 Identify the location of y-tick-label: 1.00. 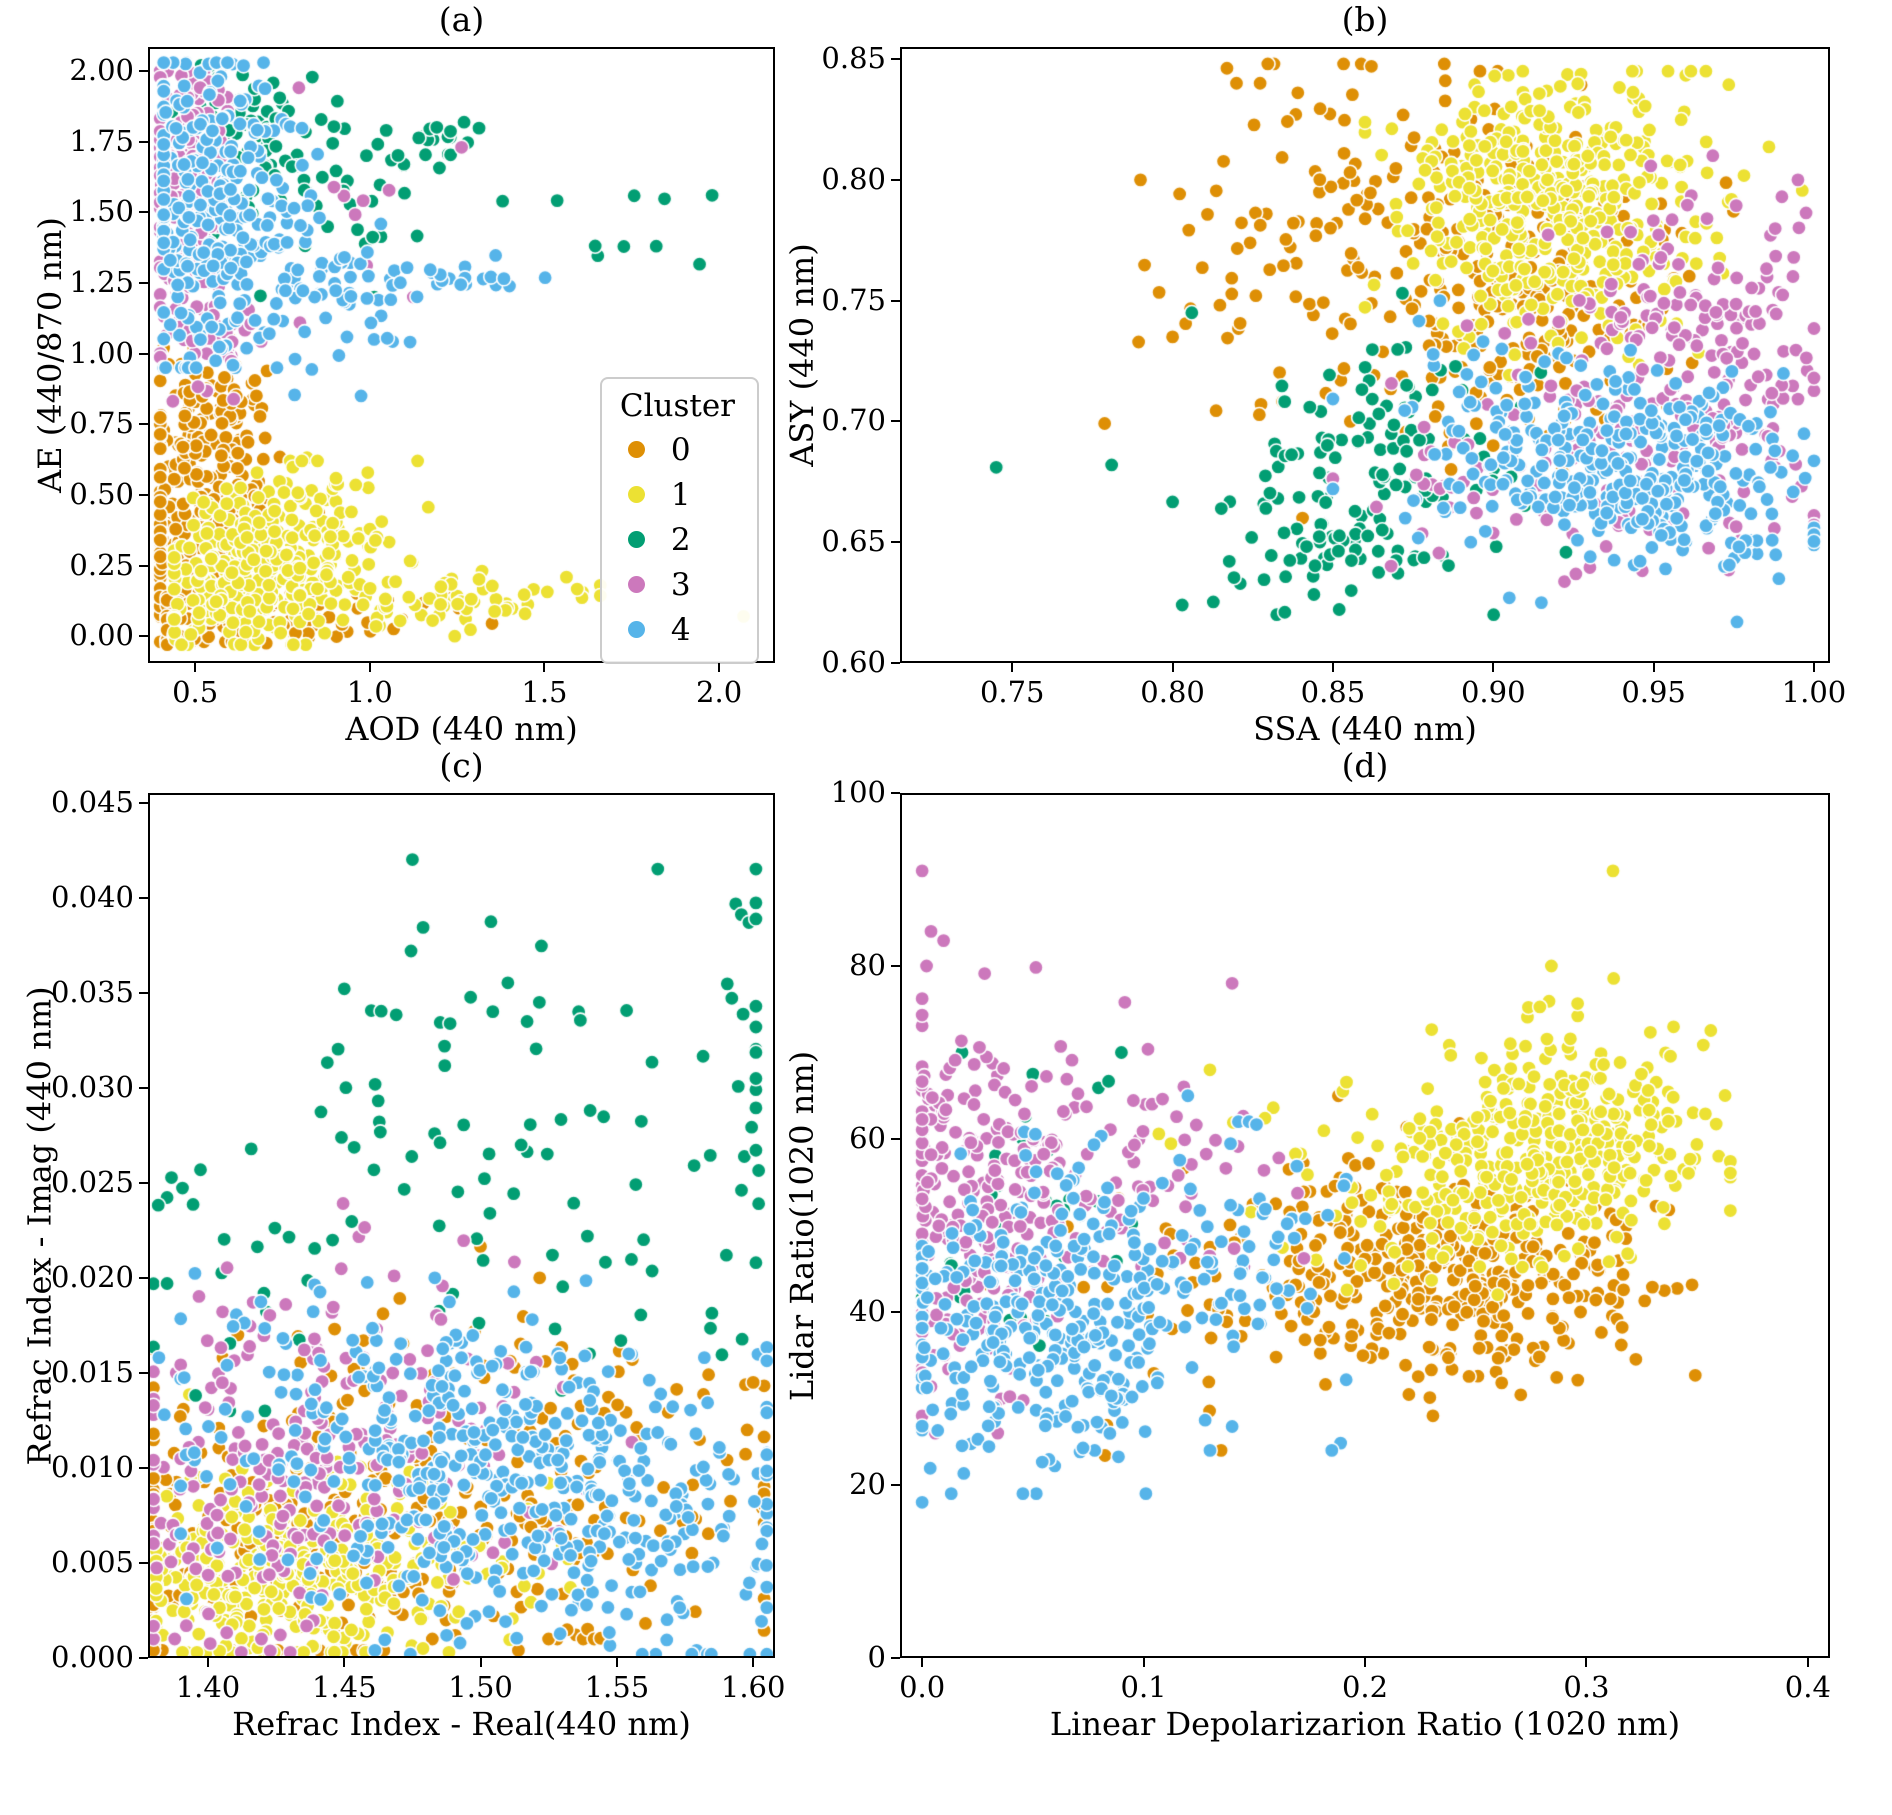
(101, 352).